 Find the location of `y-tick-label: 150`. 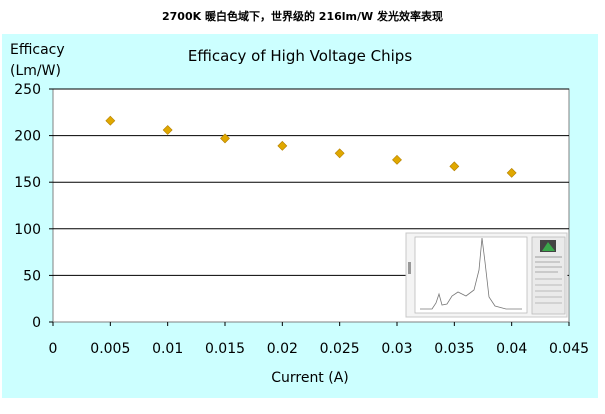

y-tick-label: 150 is located at coordinates (27, 183).